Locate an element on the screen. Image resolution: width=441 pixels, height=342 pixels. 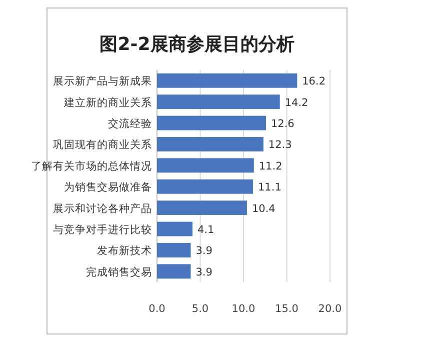
y-tick-label: 建立新的商业关系 is located at coordinates (107, 102).